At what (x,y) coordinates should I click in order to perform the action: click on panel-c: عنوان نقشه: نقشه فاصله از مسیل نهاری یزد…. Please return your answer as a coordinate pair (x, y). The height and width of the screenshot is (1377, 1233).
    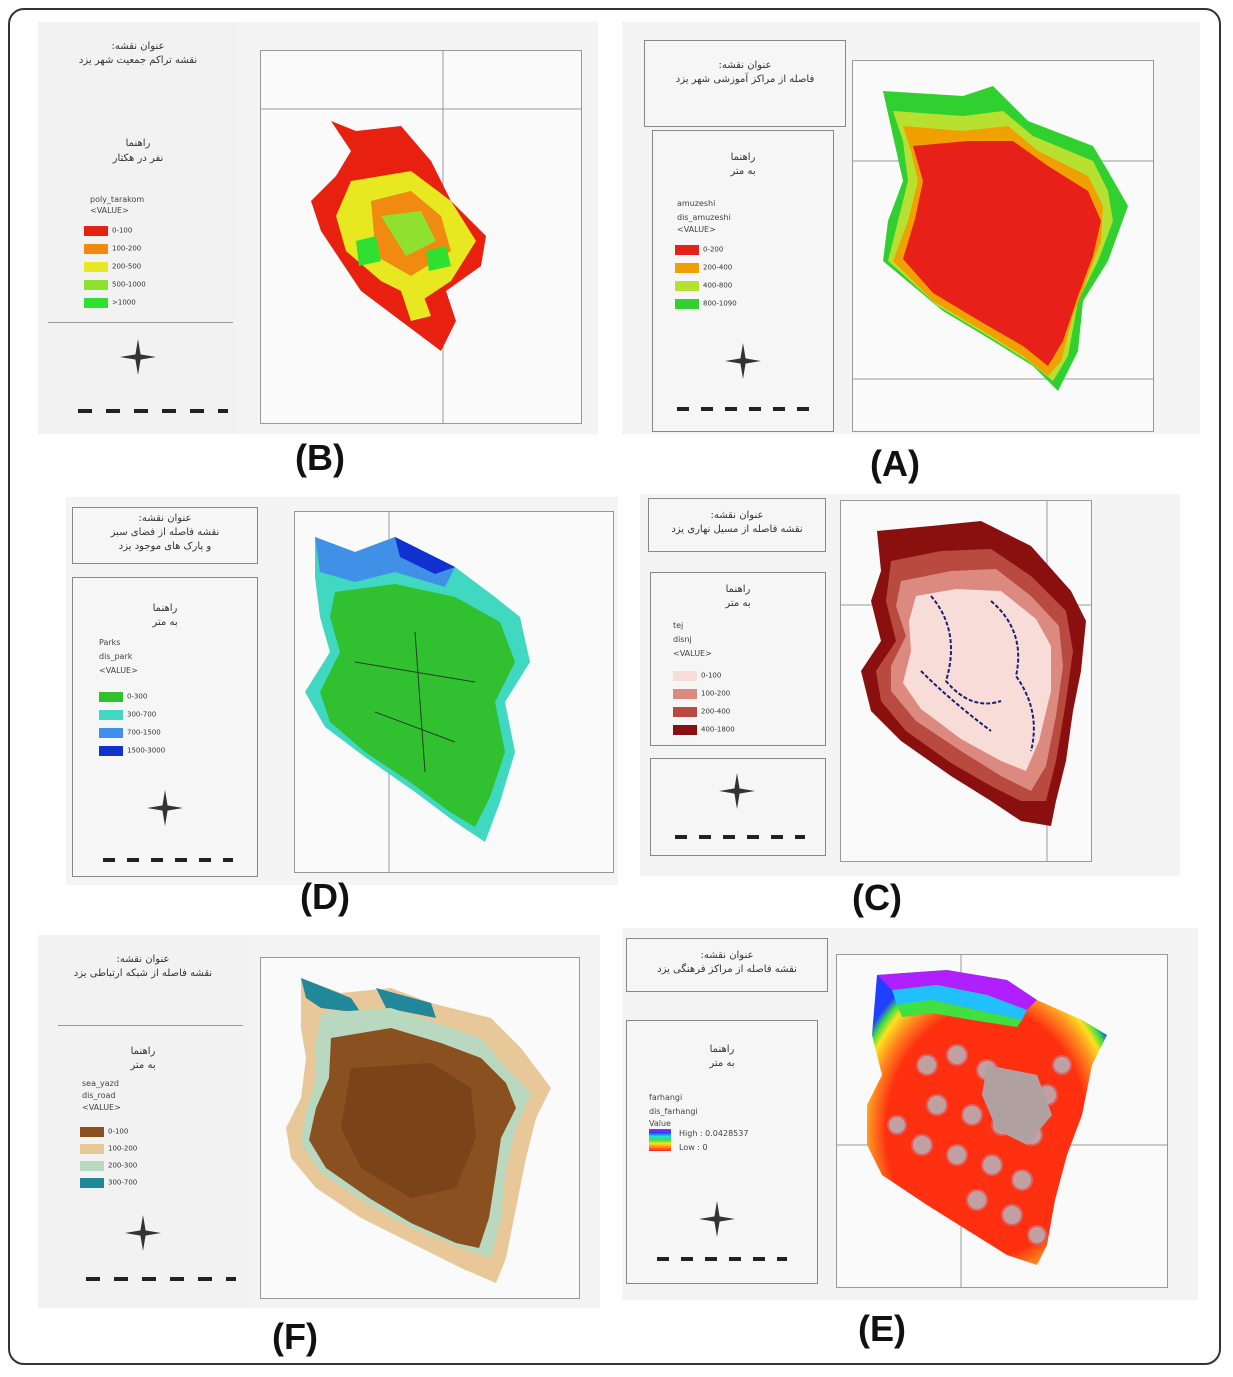
    Looking at the image, I should click on (910, 685).